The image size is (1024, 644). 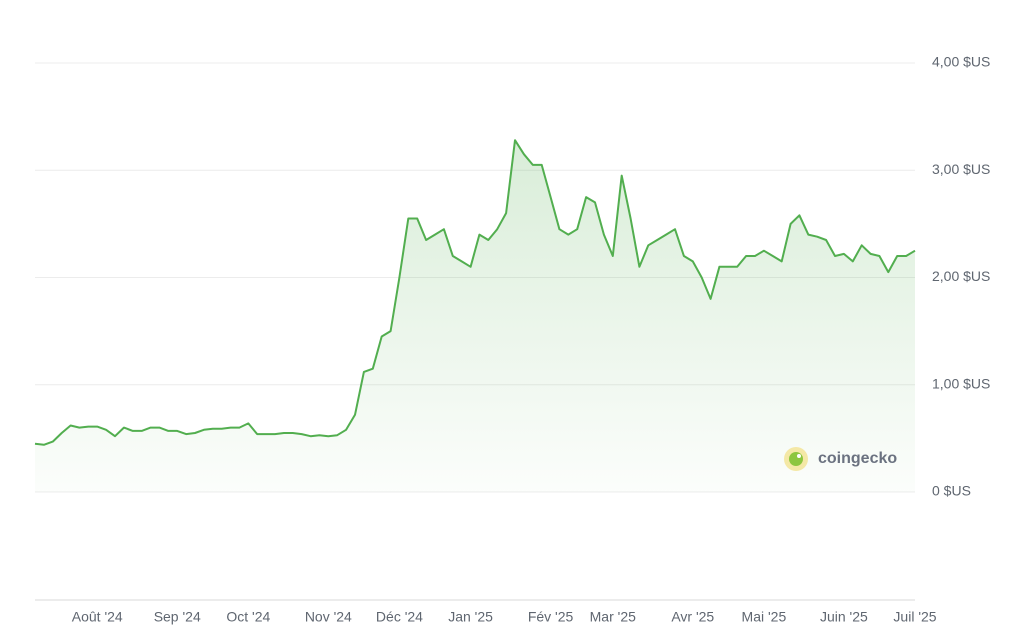 What do you see at coordinates (470, 617) in the screenshot?
I see `x-tick-label: Jan '25` at bounding box center [470, 617].